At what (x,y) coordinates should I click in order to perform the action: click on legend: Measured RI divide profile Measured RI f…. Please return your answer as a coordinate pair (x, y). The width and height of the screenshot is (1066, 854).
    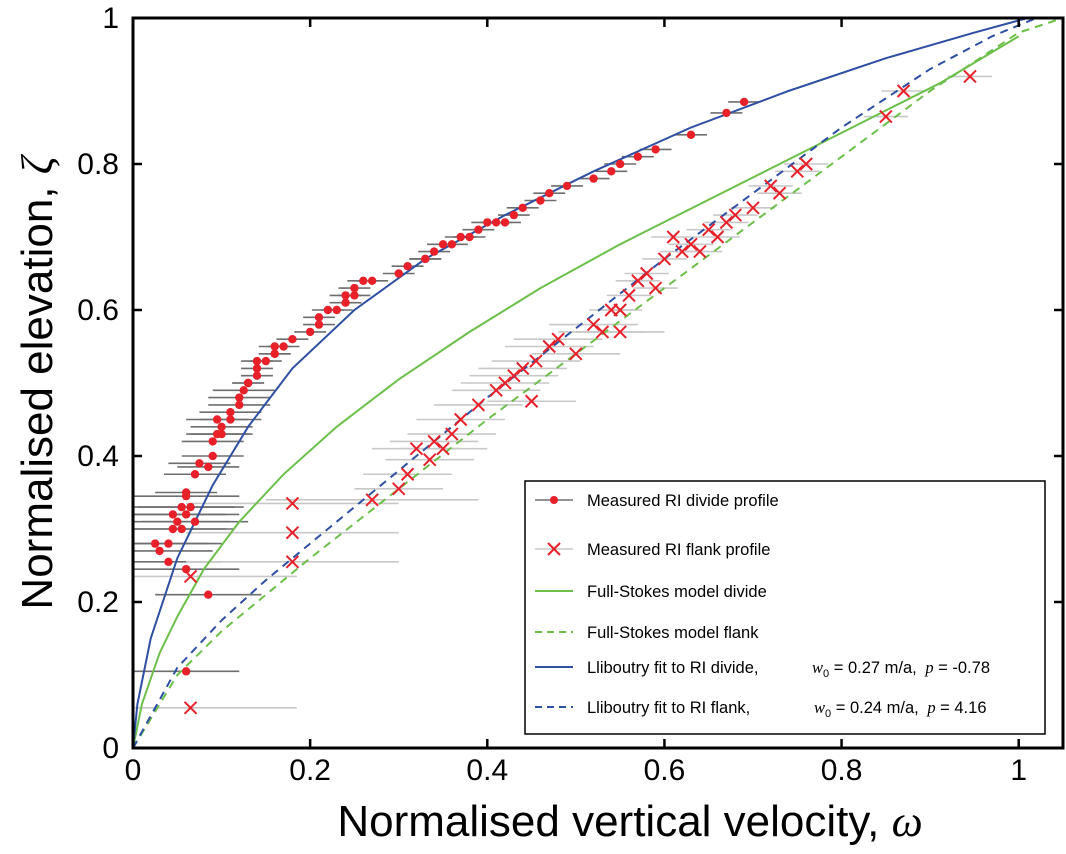
    Looking at the image, I should click on (785, 607).